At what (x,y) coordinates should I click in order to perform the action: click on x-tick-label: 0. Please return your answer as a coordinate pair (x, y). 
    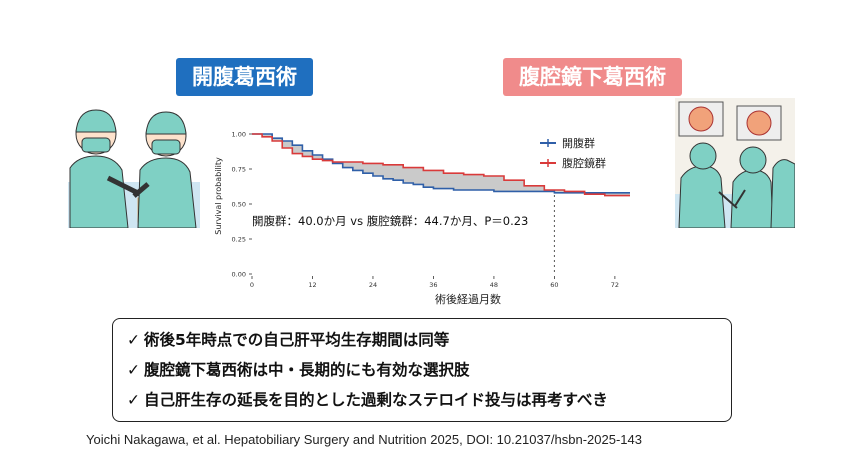
    Looking at the image, I should click on (252, 285).